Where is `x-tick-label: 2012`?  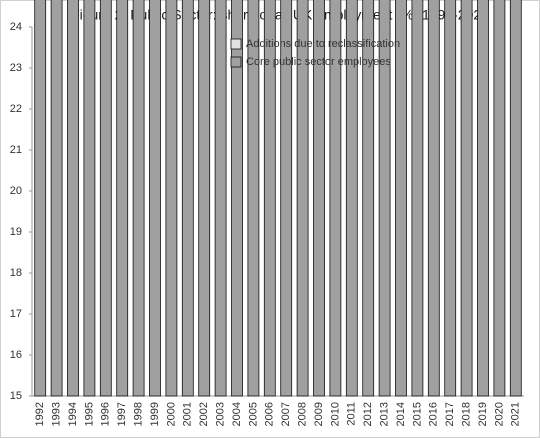
x-tick-label: 2012 is located at coordinates (368, 414).